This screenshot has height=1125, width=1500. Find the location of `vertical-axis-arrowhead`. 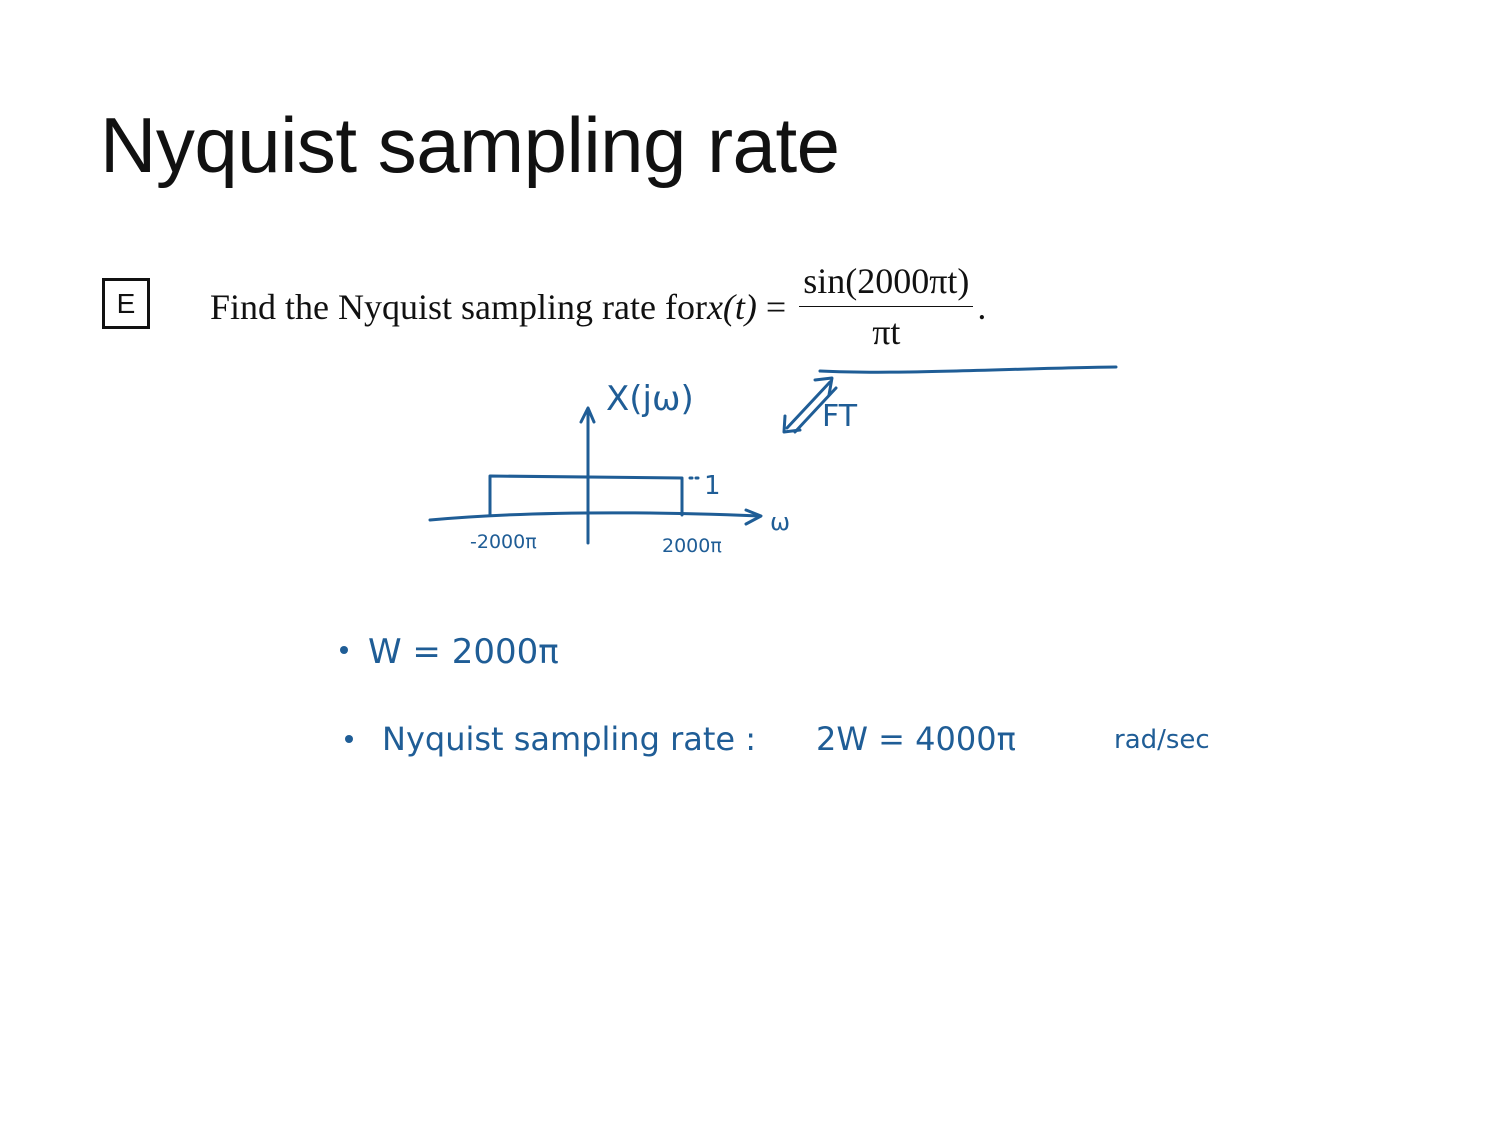

vertical-axis-arrowhead is located at coordinates (587, 415).